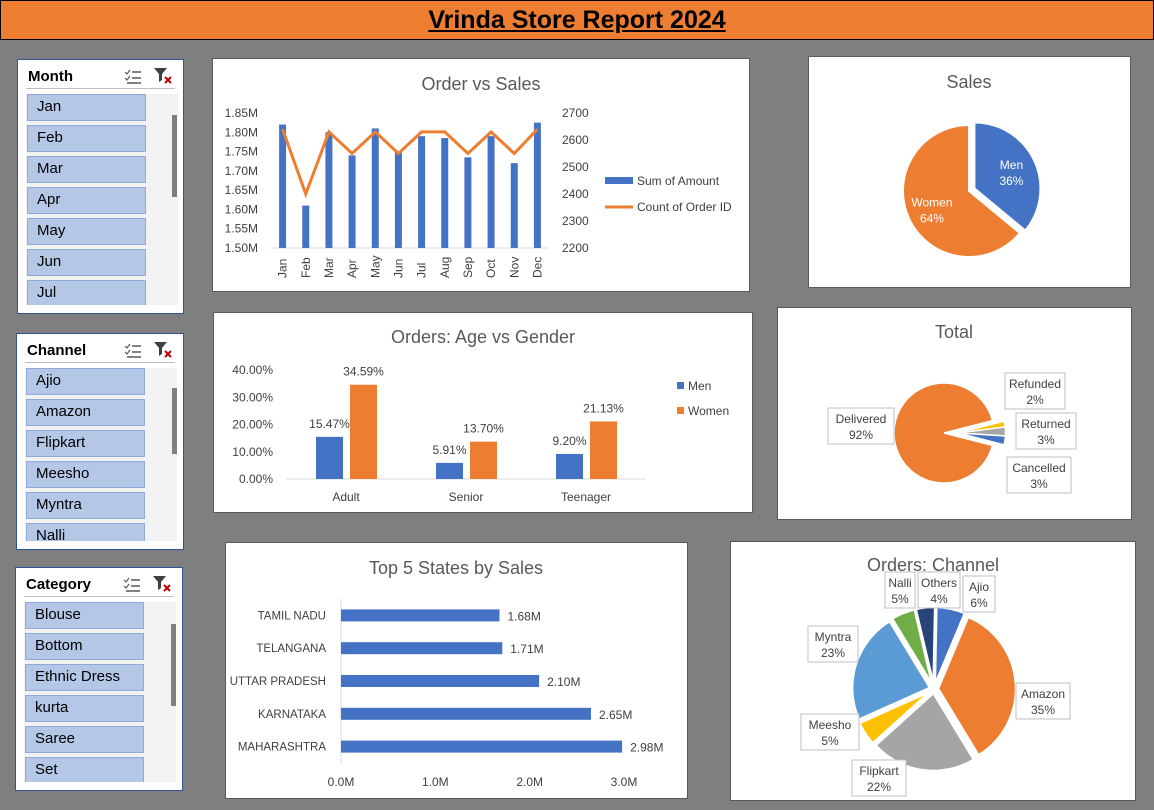 This screenshot has width=1154, height=810. I want to click on slicer-item-ajio: Ajio, so click(85, 381).